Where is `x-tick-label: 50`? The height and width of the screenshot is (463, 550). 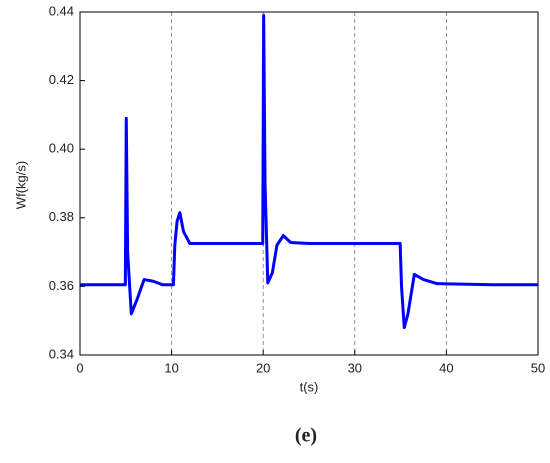
x-tick-label: 50 is located at coordinates (538, 367).